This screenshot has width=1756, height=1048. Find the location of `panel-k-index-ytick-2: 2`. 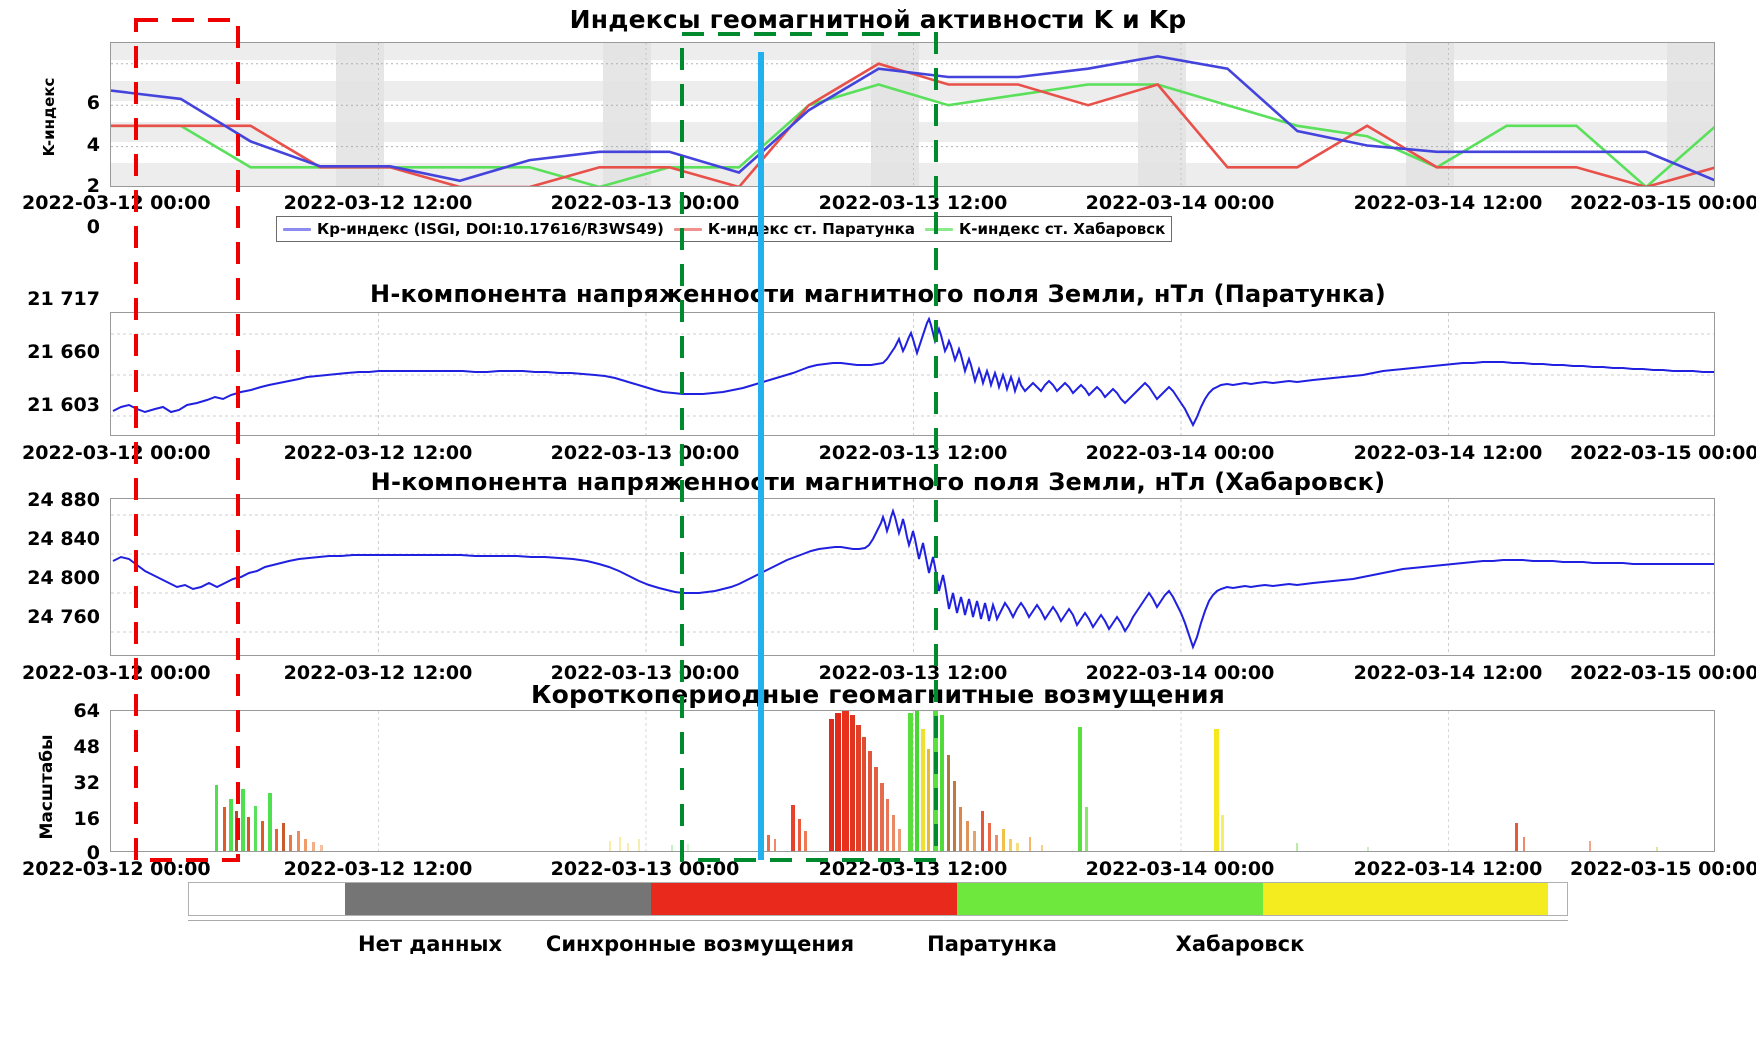

panel-k-index-ytick-2: 2 is located at coordinates (93, 186).